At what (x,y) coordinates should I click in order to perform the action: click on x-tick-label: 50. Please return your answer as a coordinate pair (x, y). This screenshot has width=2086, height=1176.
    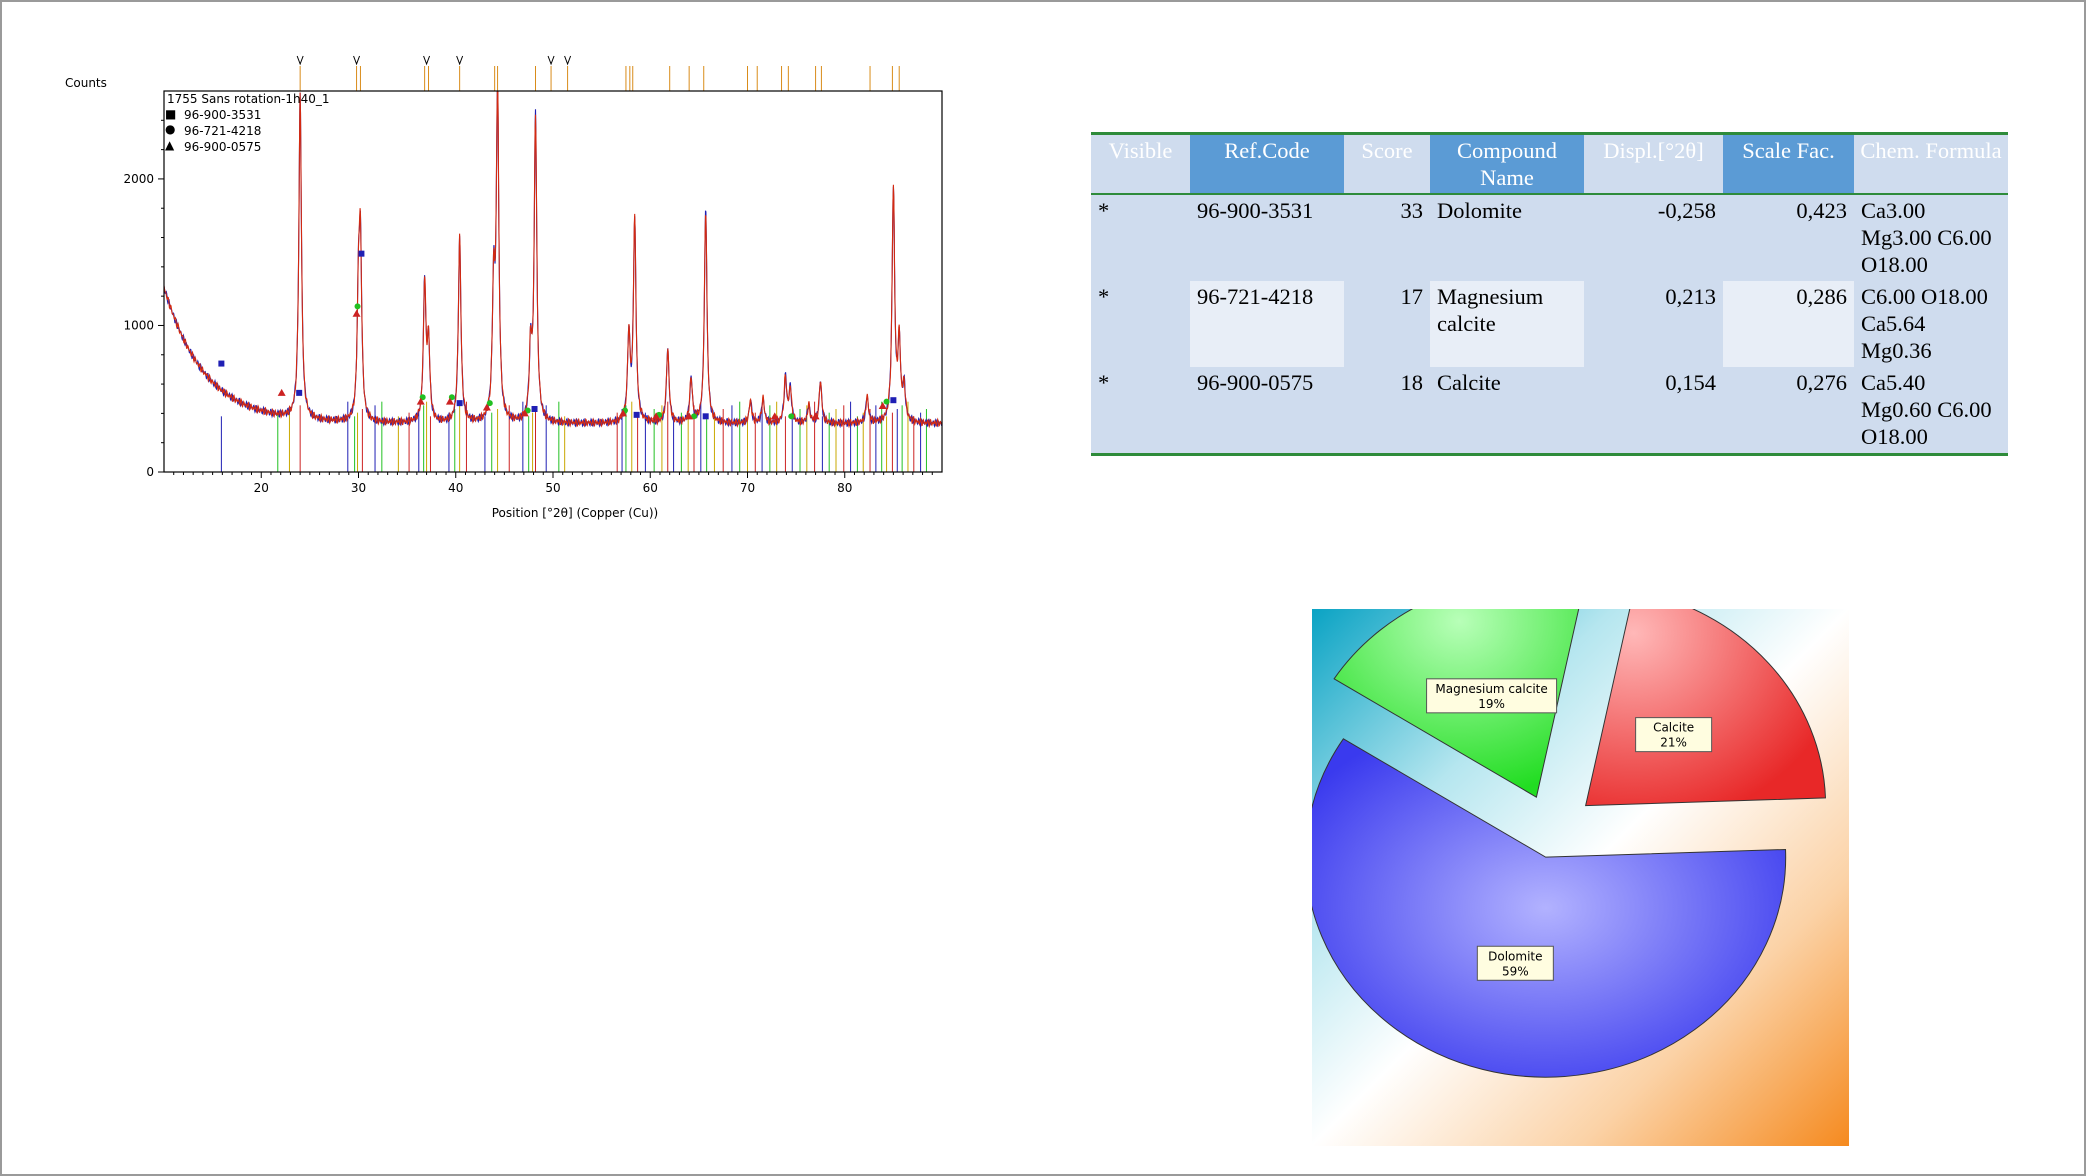
    Looking at the image, I should click on (552, 488).